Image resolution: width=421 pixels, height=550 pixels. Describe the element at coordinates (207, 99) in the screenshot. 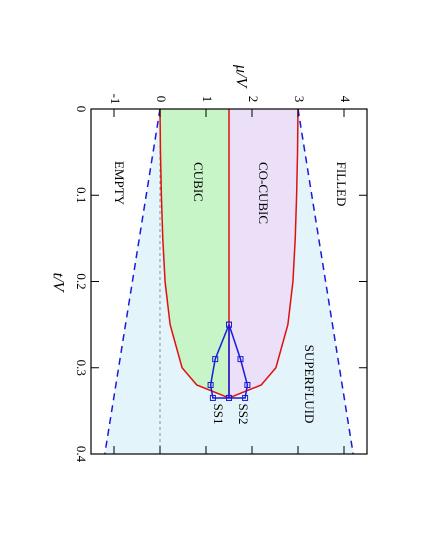

I see `y-tick-label: 1` at that location.